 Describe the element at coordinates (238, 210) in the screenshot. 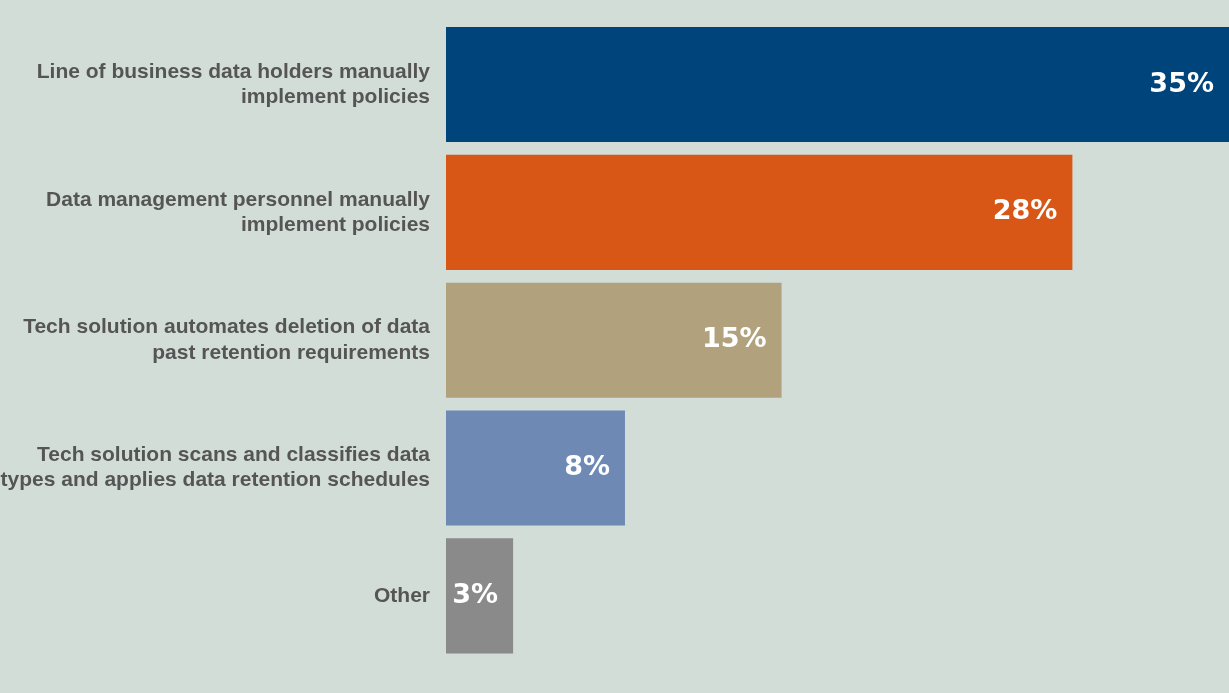

I see `y-tick-label: Data management personnel manually implement policies` at that location.